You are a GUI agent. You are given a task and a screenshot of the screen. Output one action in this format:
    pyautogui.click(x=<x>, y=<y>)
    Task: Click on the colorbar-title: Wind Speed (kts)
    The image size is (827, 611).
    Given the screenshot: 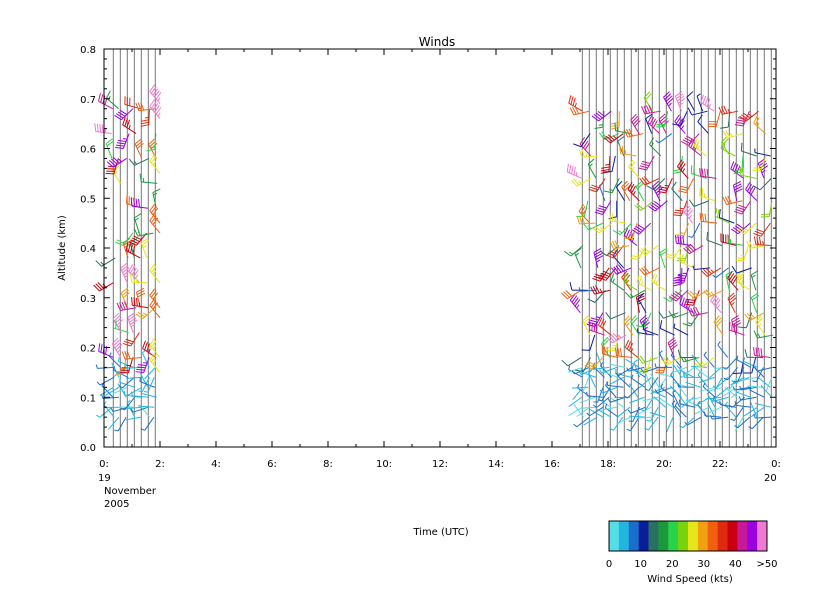 What is the action you would take?
    pyautogui.click(x=690, y=579)
    